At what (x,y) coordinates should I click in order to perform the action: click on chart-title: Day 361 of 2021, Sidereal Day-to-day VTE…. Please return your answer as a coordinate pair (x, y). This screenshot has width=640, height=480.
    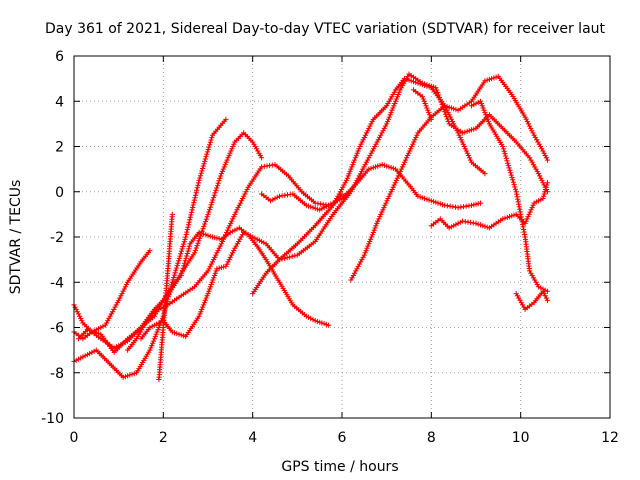
    Looking at the image, I should click on (325, 29).